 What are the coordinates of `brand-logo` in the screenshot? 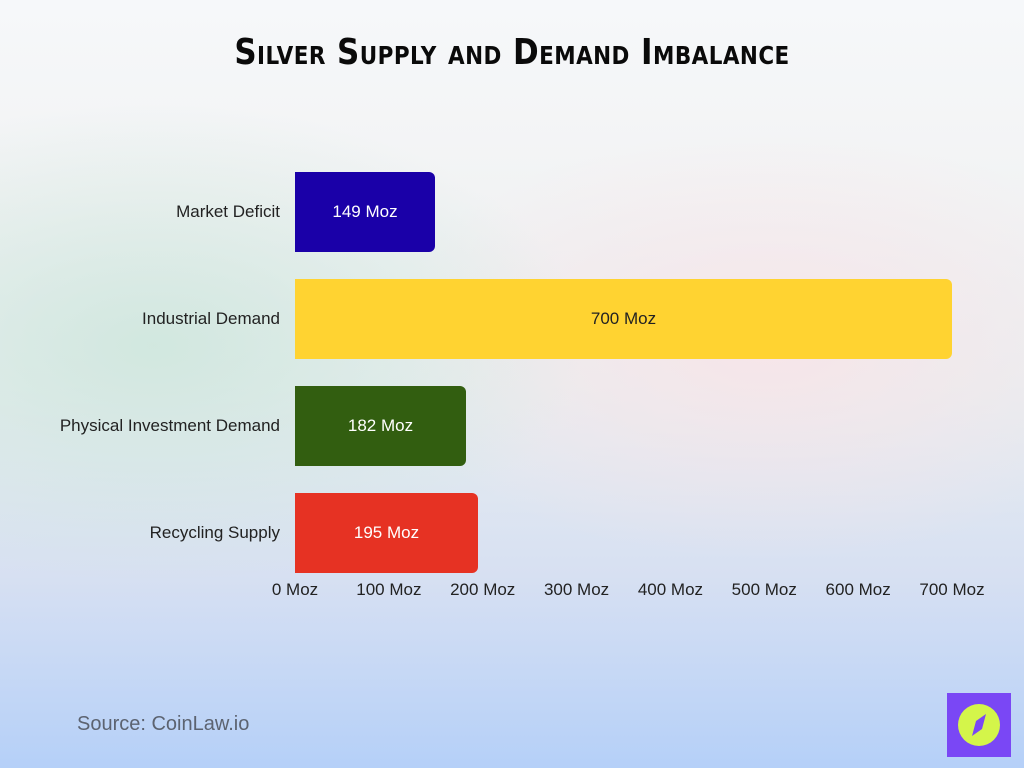 It's located at (979, 725).